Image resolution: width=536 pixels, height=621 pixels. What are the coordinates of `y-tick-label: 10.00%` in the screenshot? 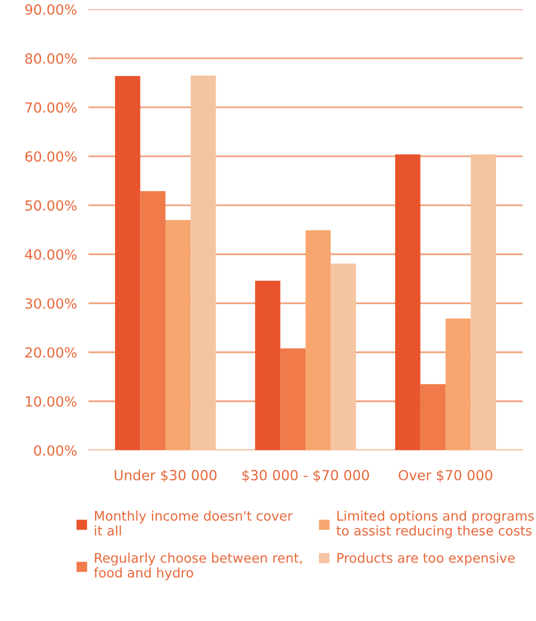 It's located at (51, 401).